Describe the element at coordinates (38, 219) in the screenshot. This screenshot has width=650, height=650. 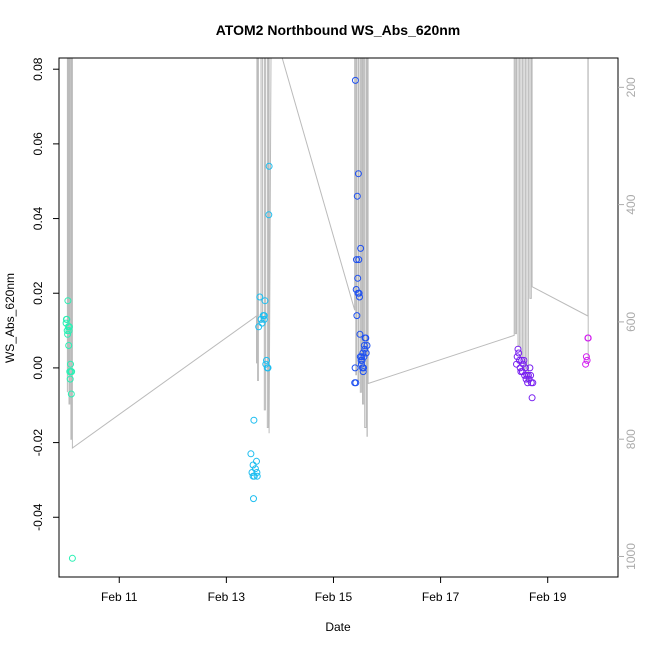
I see `y-tick-label: 0.04` at that location.